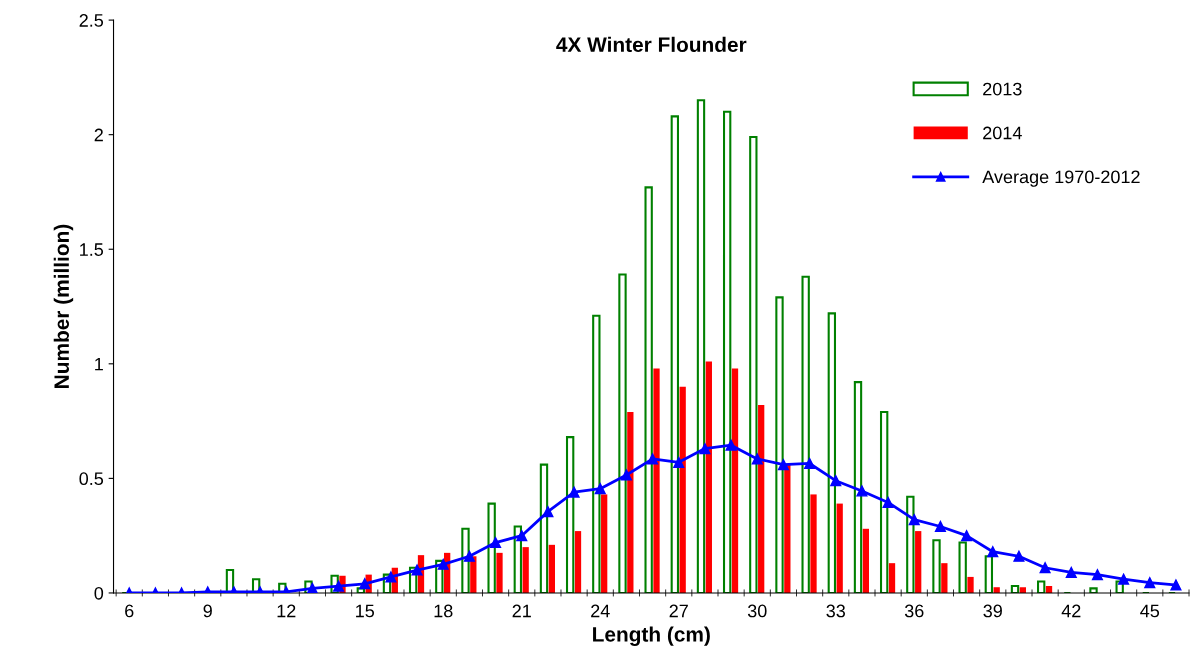 Image resolution: width=1195 pixels, height=670 pixels. Describe the element at coordinates (678, 611) in the screenshot. I see `x-tick-label: 27` at that location.